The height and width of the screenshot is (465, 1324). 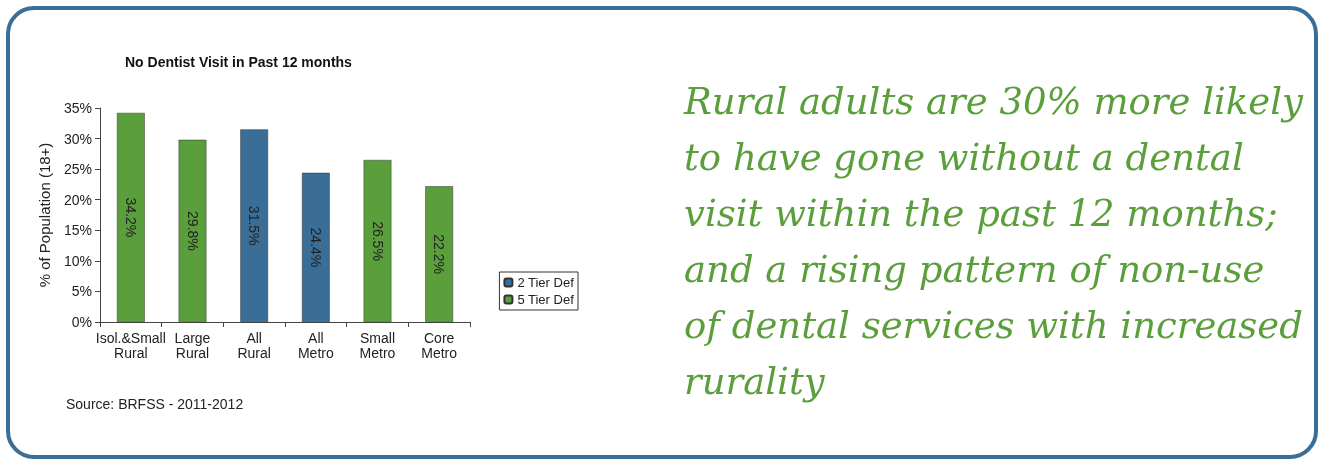 What do you see at coordinates (546, 282) in the screenshot?
I see `legend-label: 2 Tier Def` at bounding box center [546, 282].